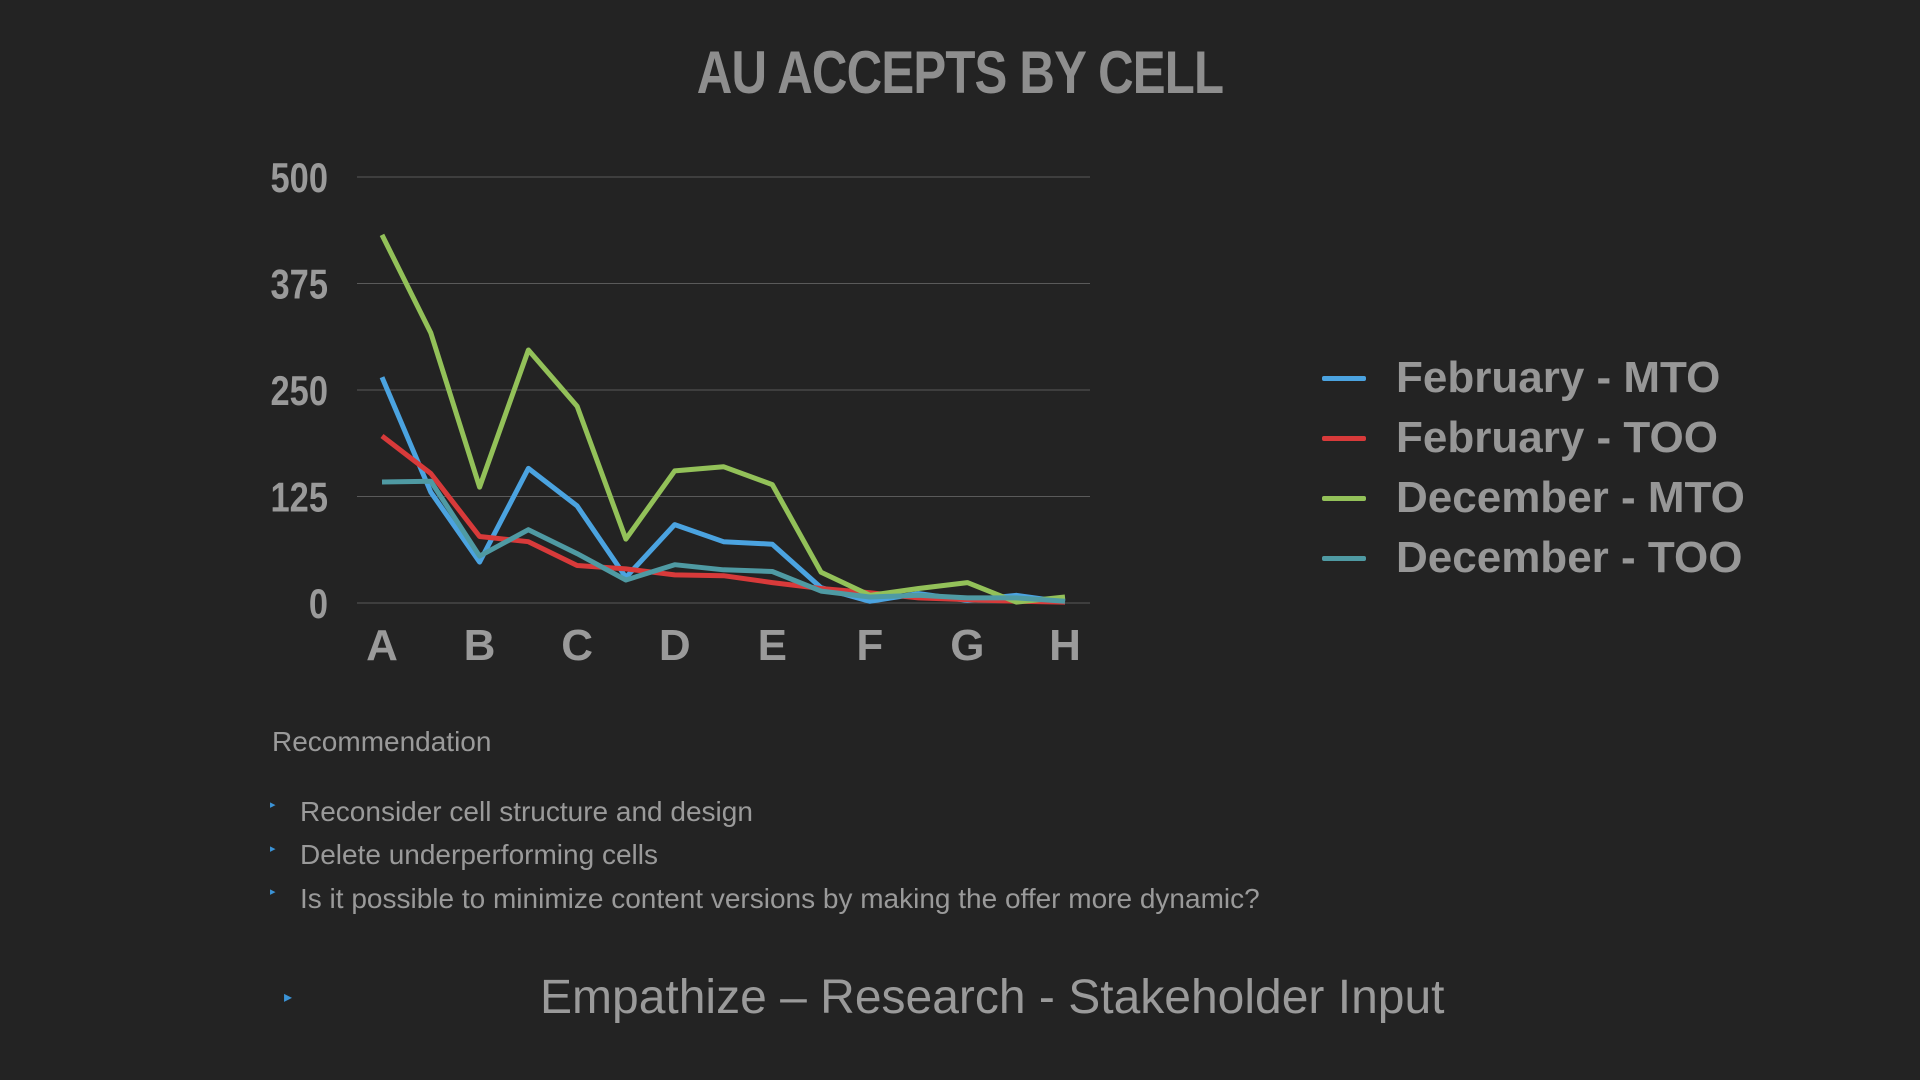  I want to click on legend-item-february-mto: February - MTO, so click(1533, 378).